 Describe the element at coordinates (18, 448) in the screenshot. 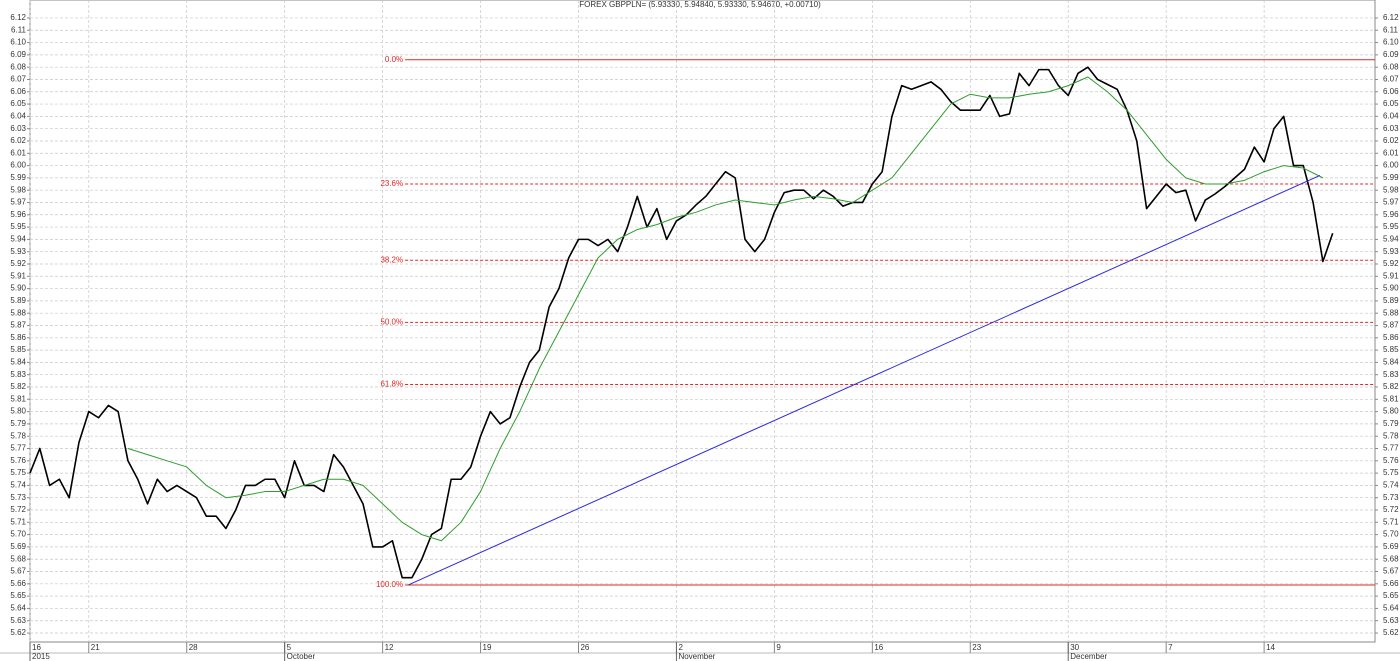

I see `y-tick-label: 5.77` at that location.